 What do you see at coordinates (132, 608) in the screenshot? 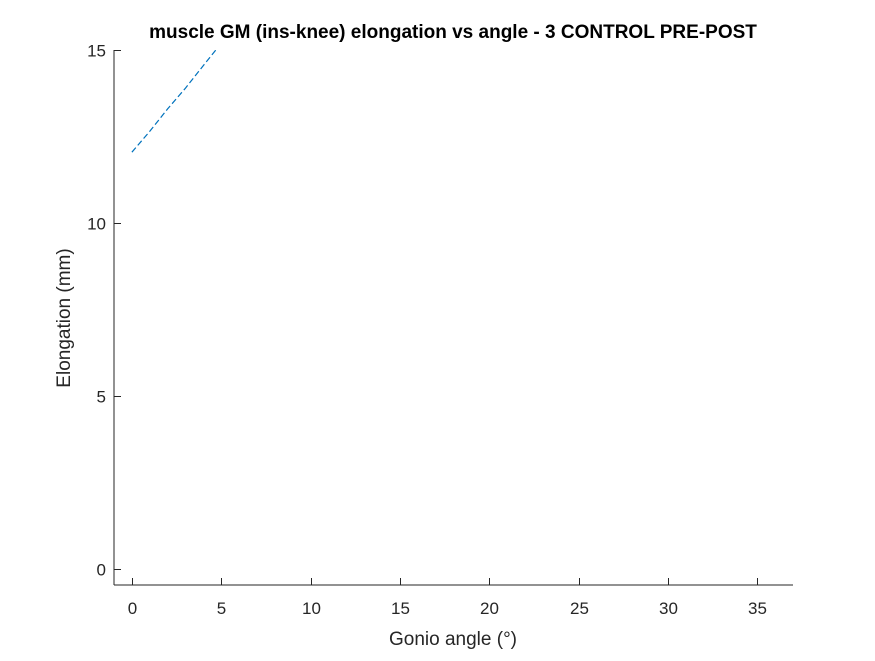
I see `x-tick-label: 0` at bounding box center [132, 608].